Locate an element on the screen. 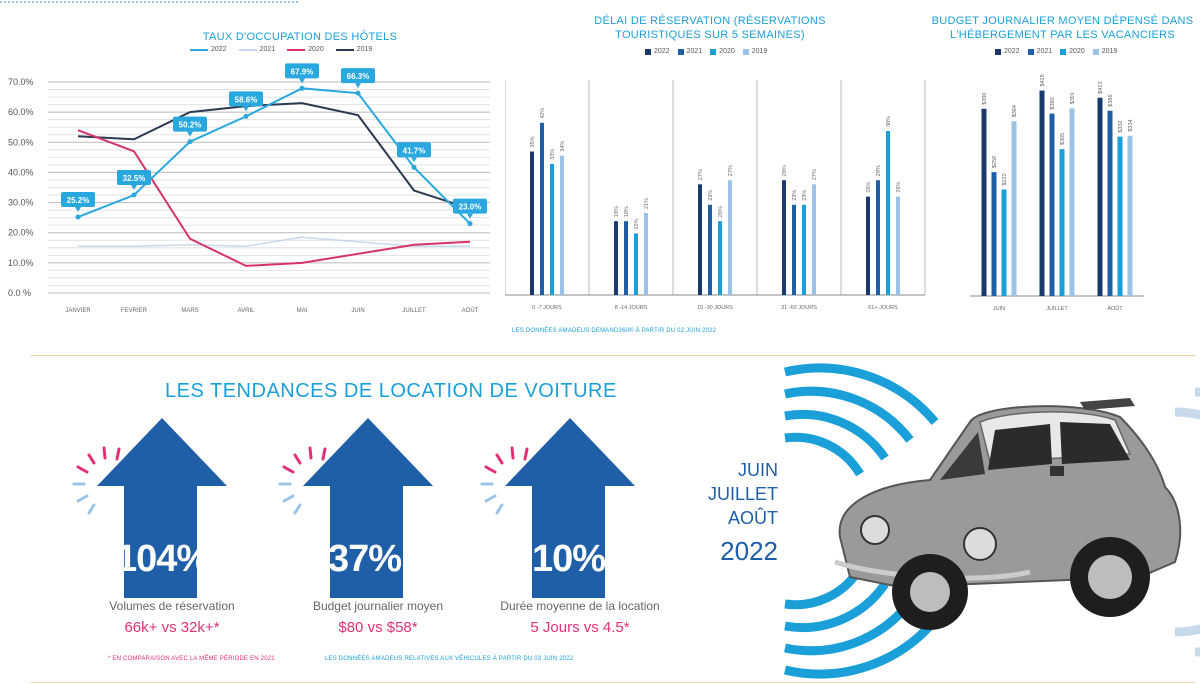  bar-value-label: $428 is located at coordinates (1043, 80).